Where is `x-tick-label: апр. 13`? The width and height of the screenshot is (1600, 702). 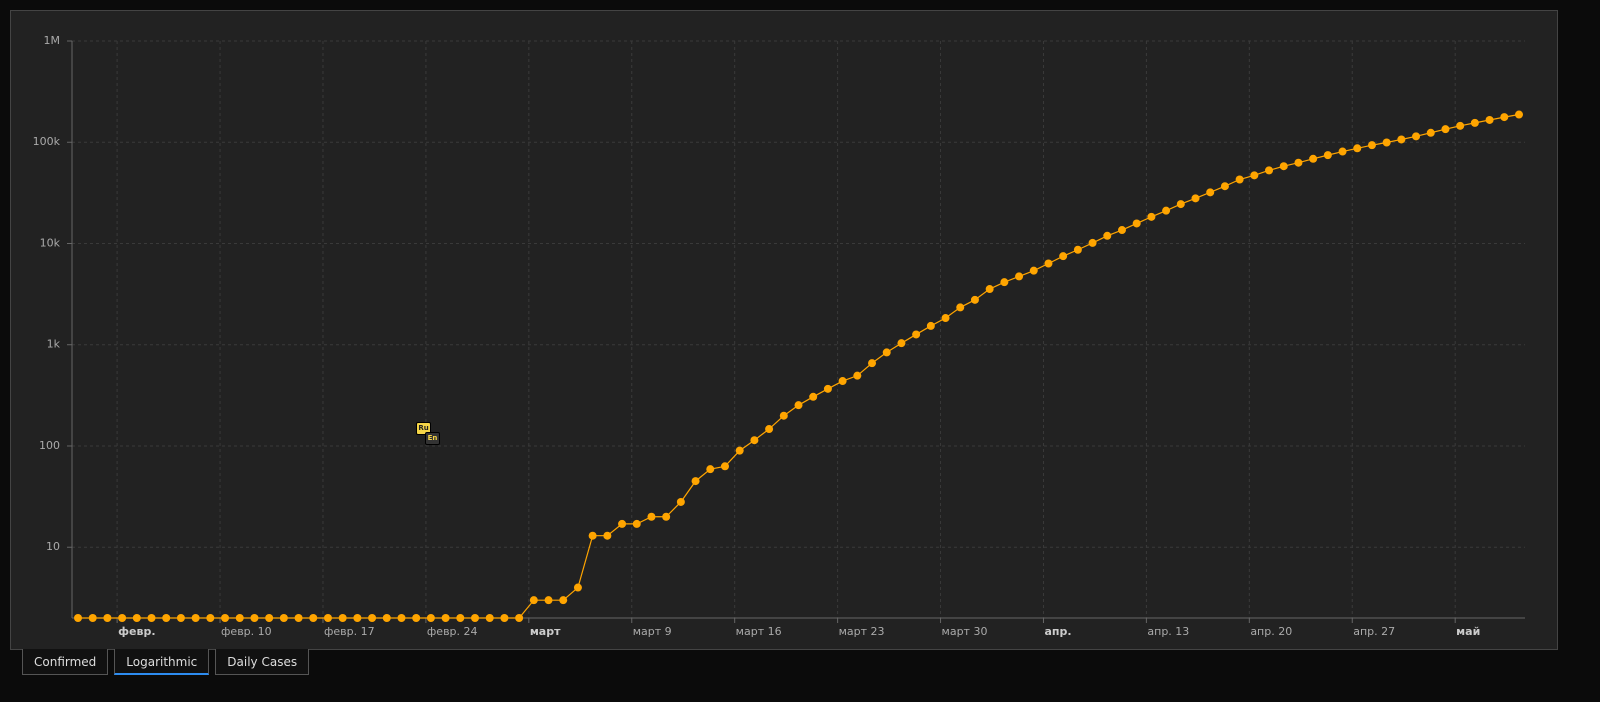
x-tick-label: апр. 13 is located at coordinates (1168, 631).